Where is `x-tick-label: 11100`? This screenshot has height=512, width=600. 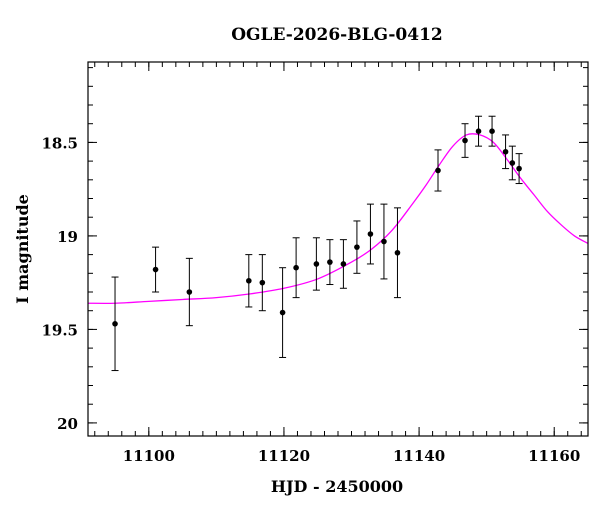
x-tick-label: 11100 is located at coordinates (149, 456).